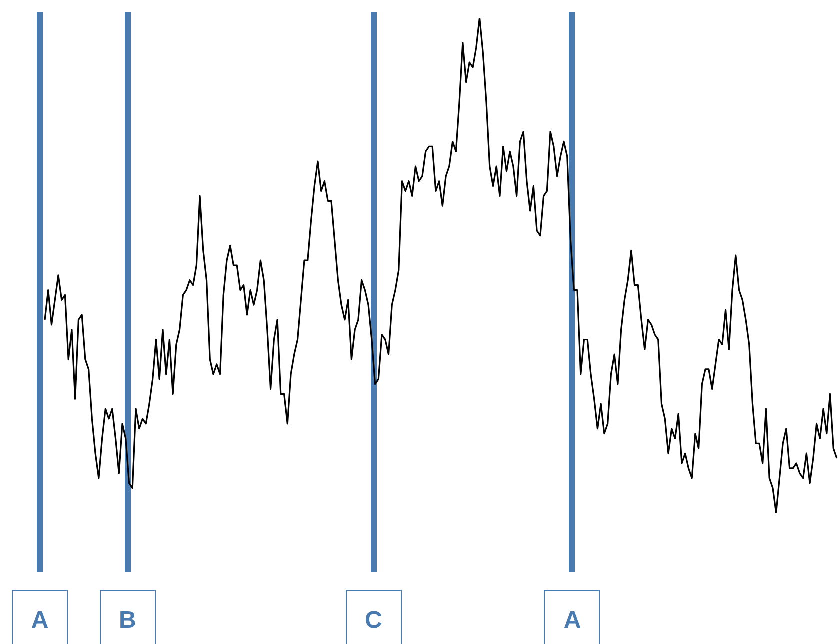 This screenshot has height=644, width=838. What do you see at coordinates (373, 620) in the screenshot?
I see `text: C` at bounding box center [373, 620].